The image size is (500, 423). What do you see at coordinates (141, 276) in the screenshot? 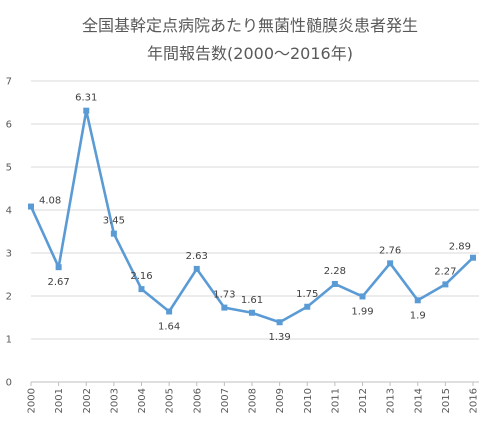
I see `data-label: 2.16` at bounding box center [141, 276].